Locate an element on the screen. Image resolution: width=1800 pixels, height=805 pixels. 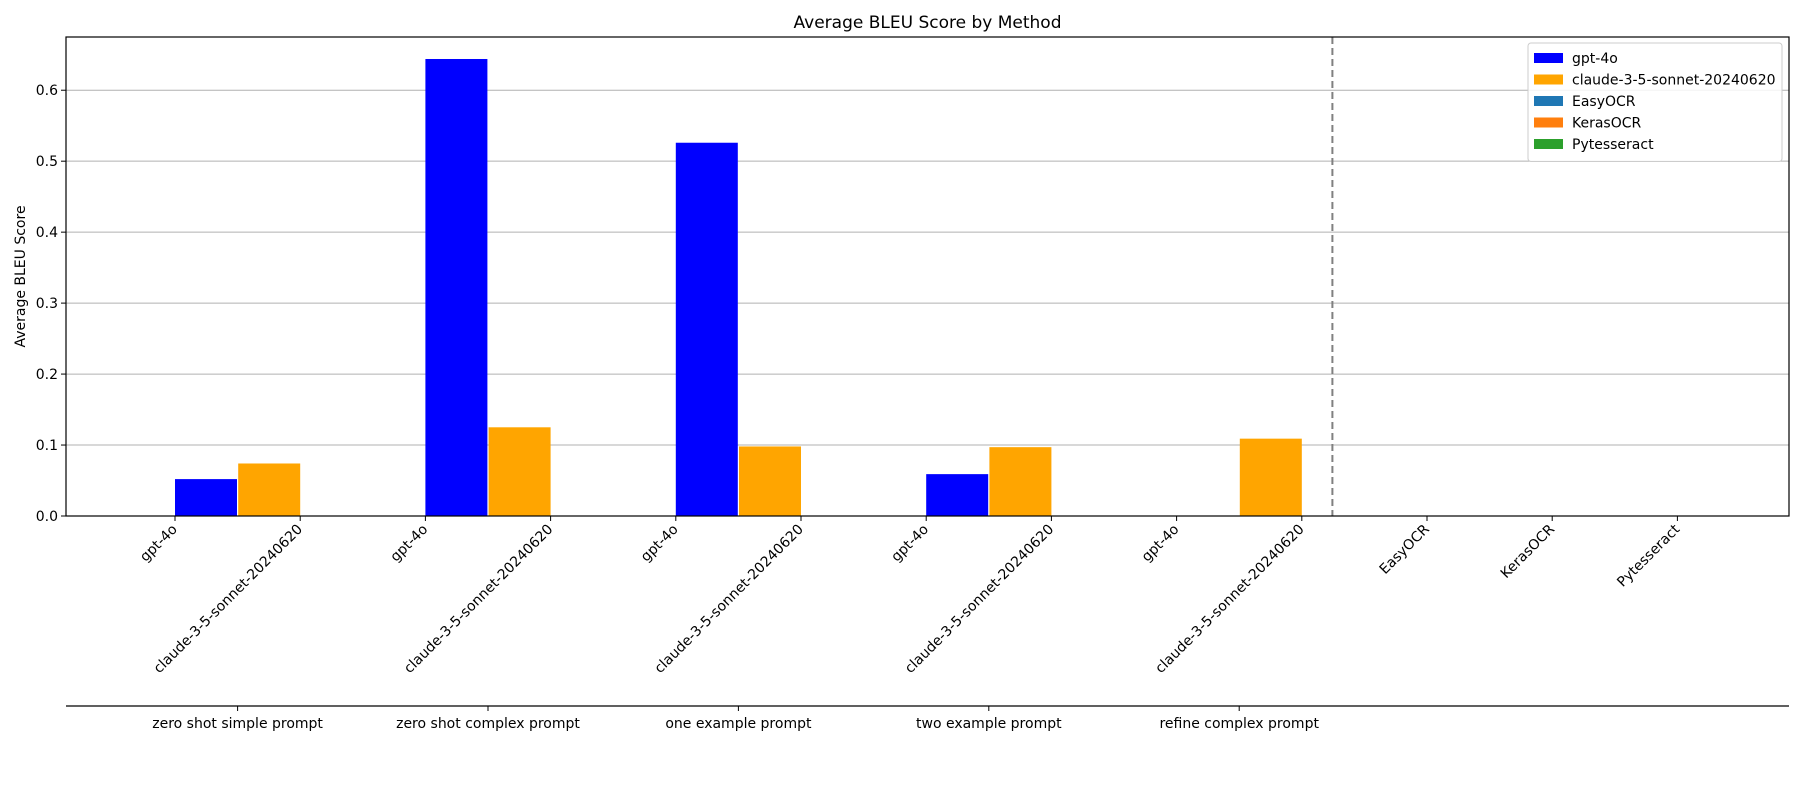
group-label: refine complex prompt is located at coordinates (1239, 724).